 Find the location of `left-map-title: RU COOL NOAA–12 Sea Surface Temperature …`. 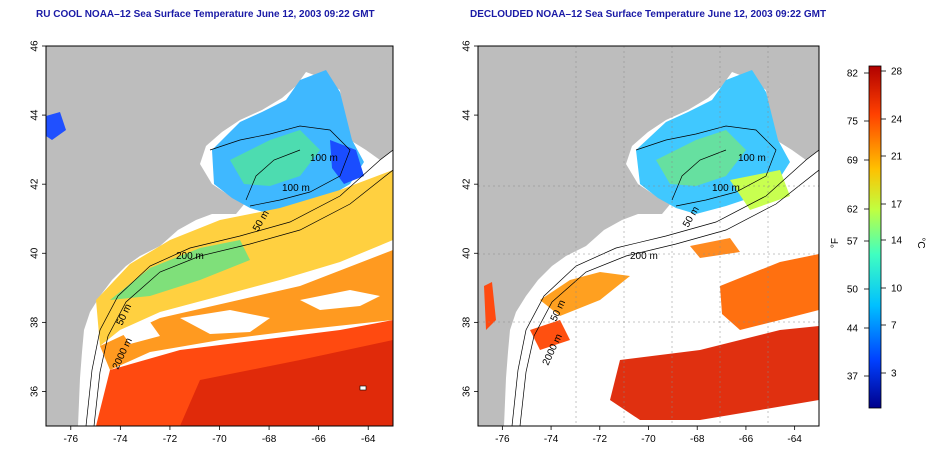

left-map-title: RU COOL NOAA–12 Sea Surface Temperature … is located at coordinates (205, 14).